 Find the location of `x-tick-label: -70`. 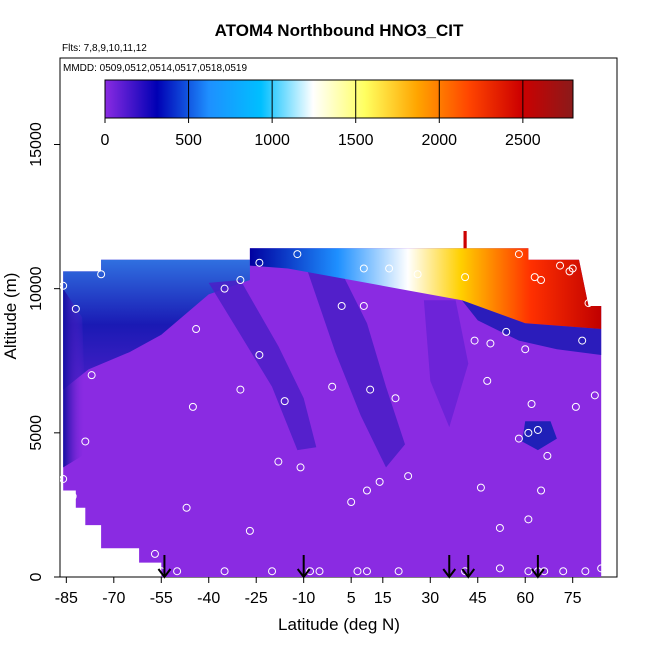

x-tick-label: -70 is located at coordinates (113, 598).